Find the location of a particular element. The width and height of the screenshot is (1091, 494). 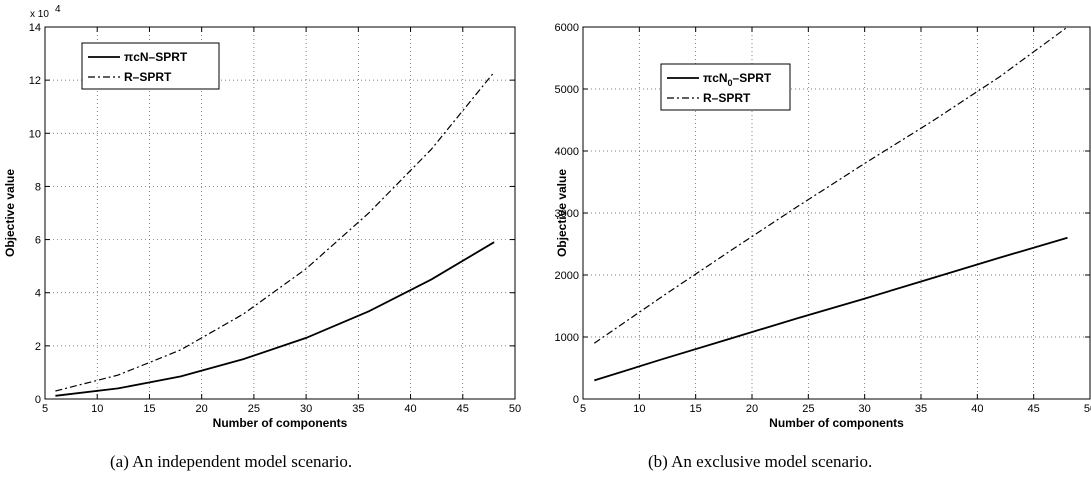

y-tick-label: 3000 is located at coordinates (567, 214).